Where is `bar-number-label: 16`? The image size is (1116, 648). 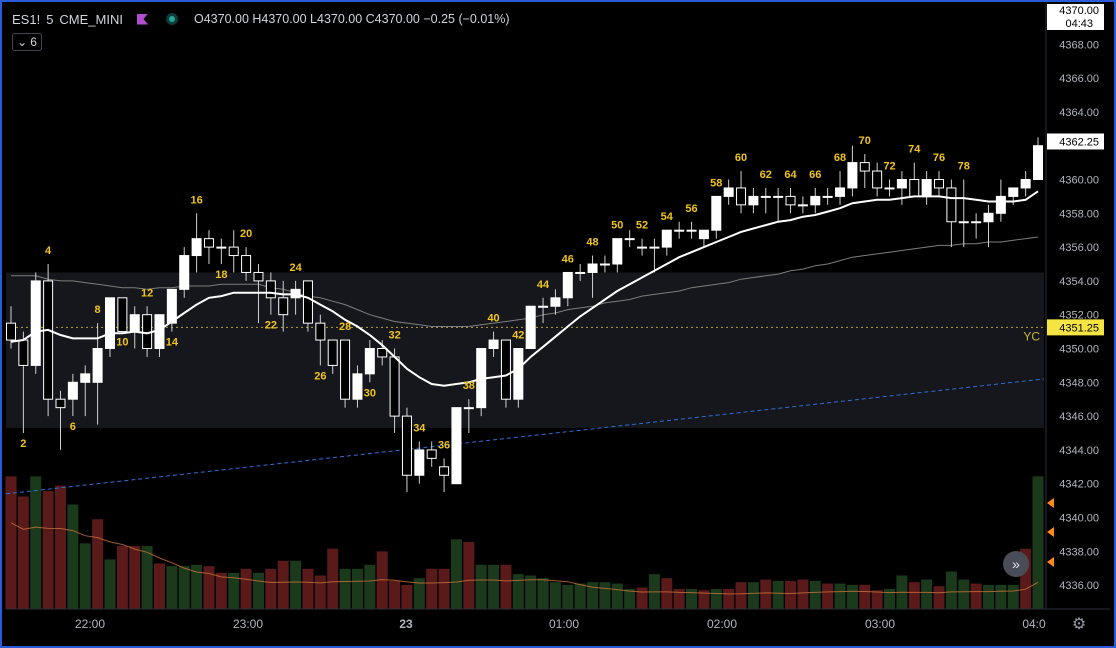 bar-number-label: 16 is located at coordinates (196, 200).